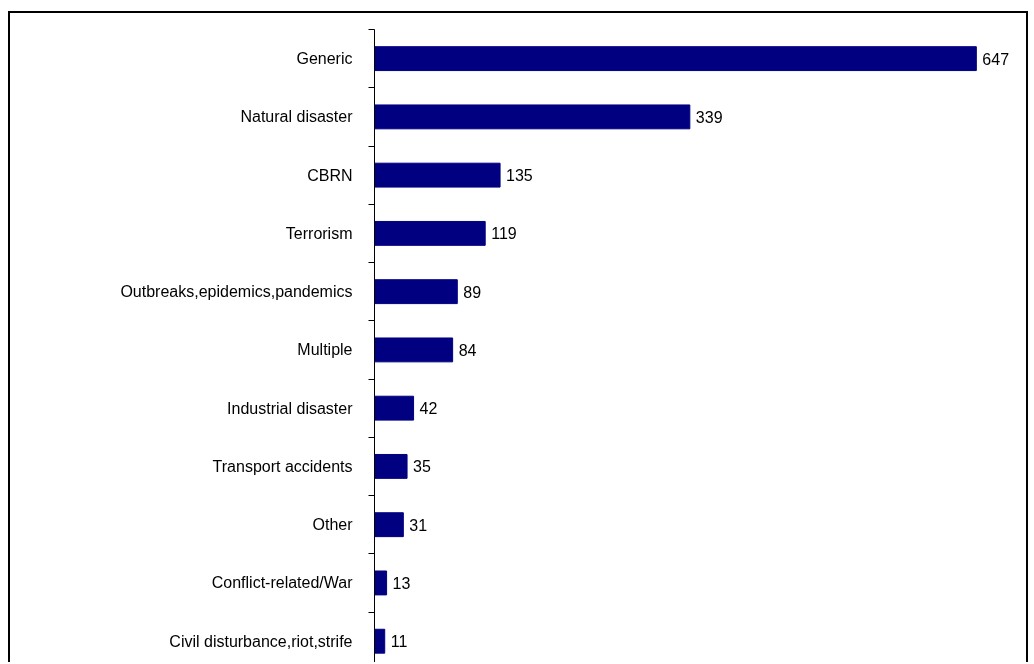  I want to click on y-tick-label: CBRN, so click(330, 175).